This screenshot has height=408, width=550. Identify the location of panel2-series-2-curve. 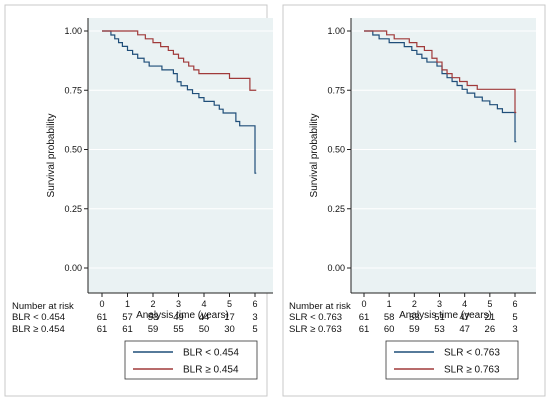
(440, 72).